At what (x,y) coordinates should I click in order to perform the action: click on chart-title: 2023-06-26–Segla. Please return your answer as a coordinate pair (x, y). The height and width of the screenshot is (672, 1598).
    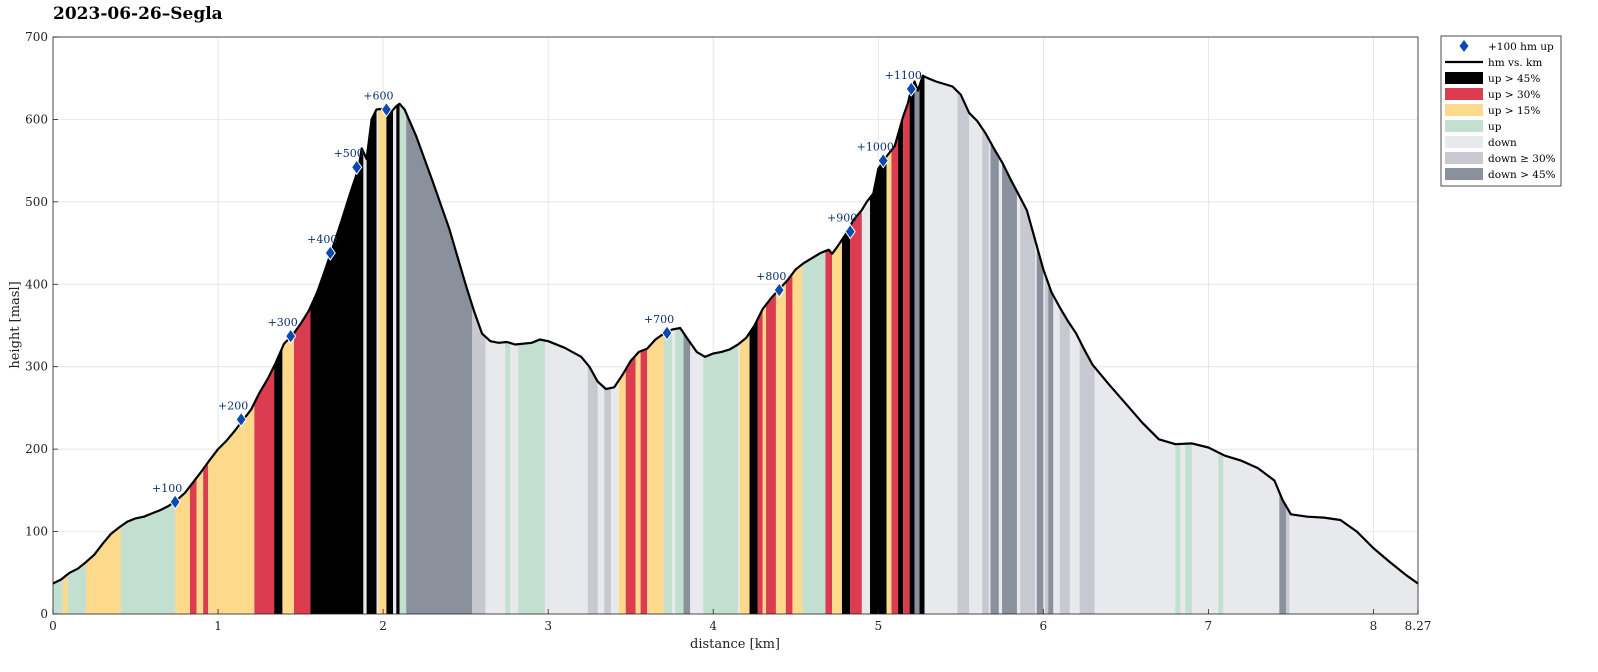
    Looking at the image, I should click on (138, 14).